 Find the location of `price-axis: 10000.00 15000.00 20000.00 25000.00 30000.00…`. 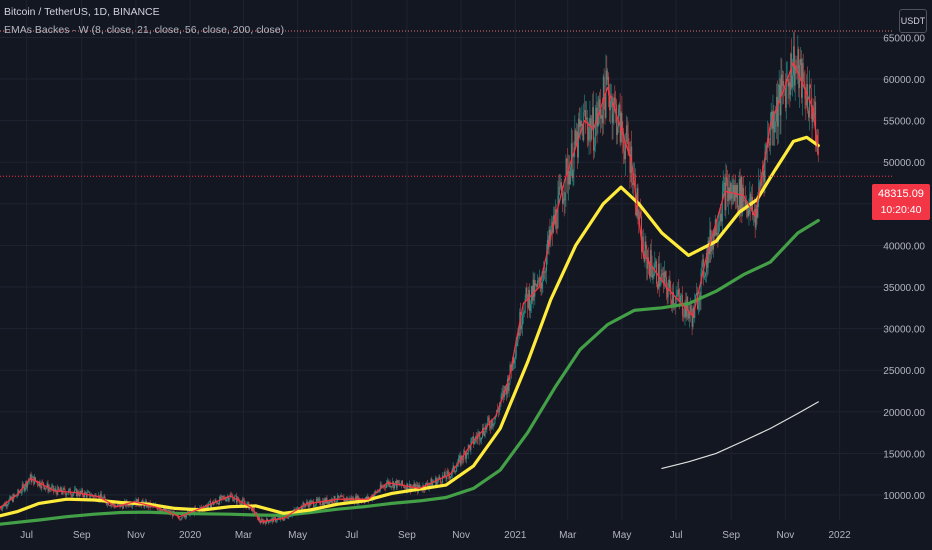

price-axis: 10000.00 15000.00 20000.00 25000.00 30000.00… is located at coordinates (904, 258).